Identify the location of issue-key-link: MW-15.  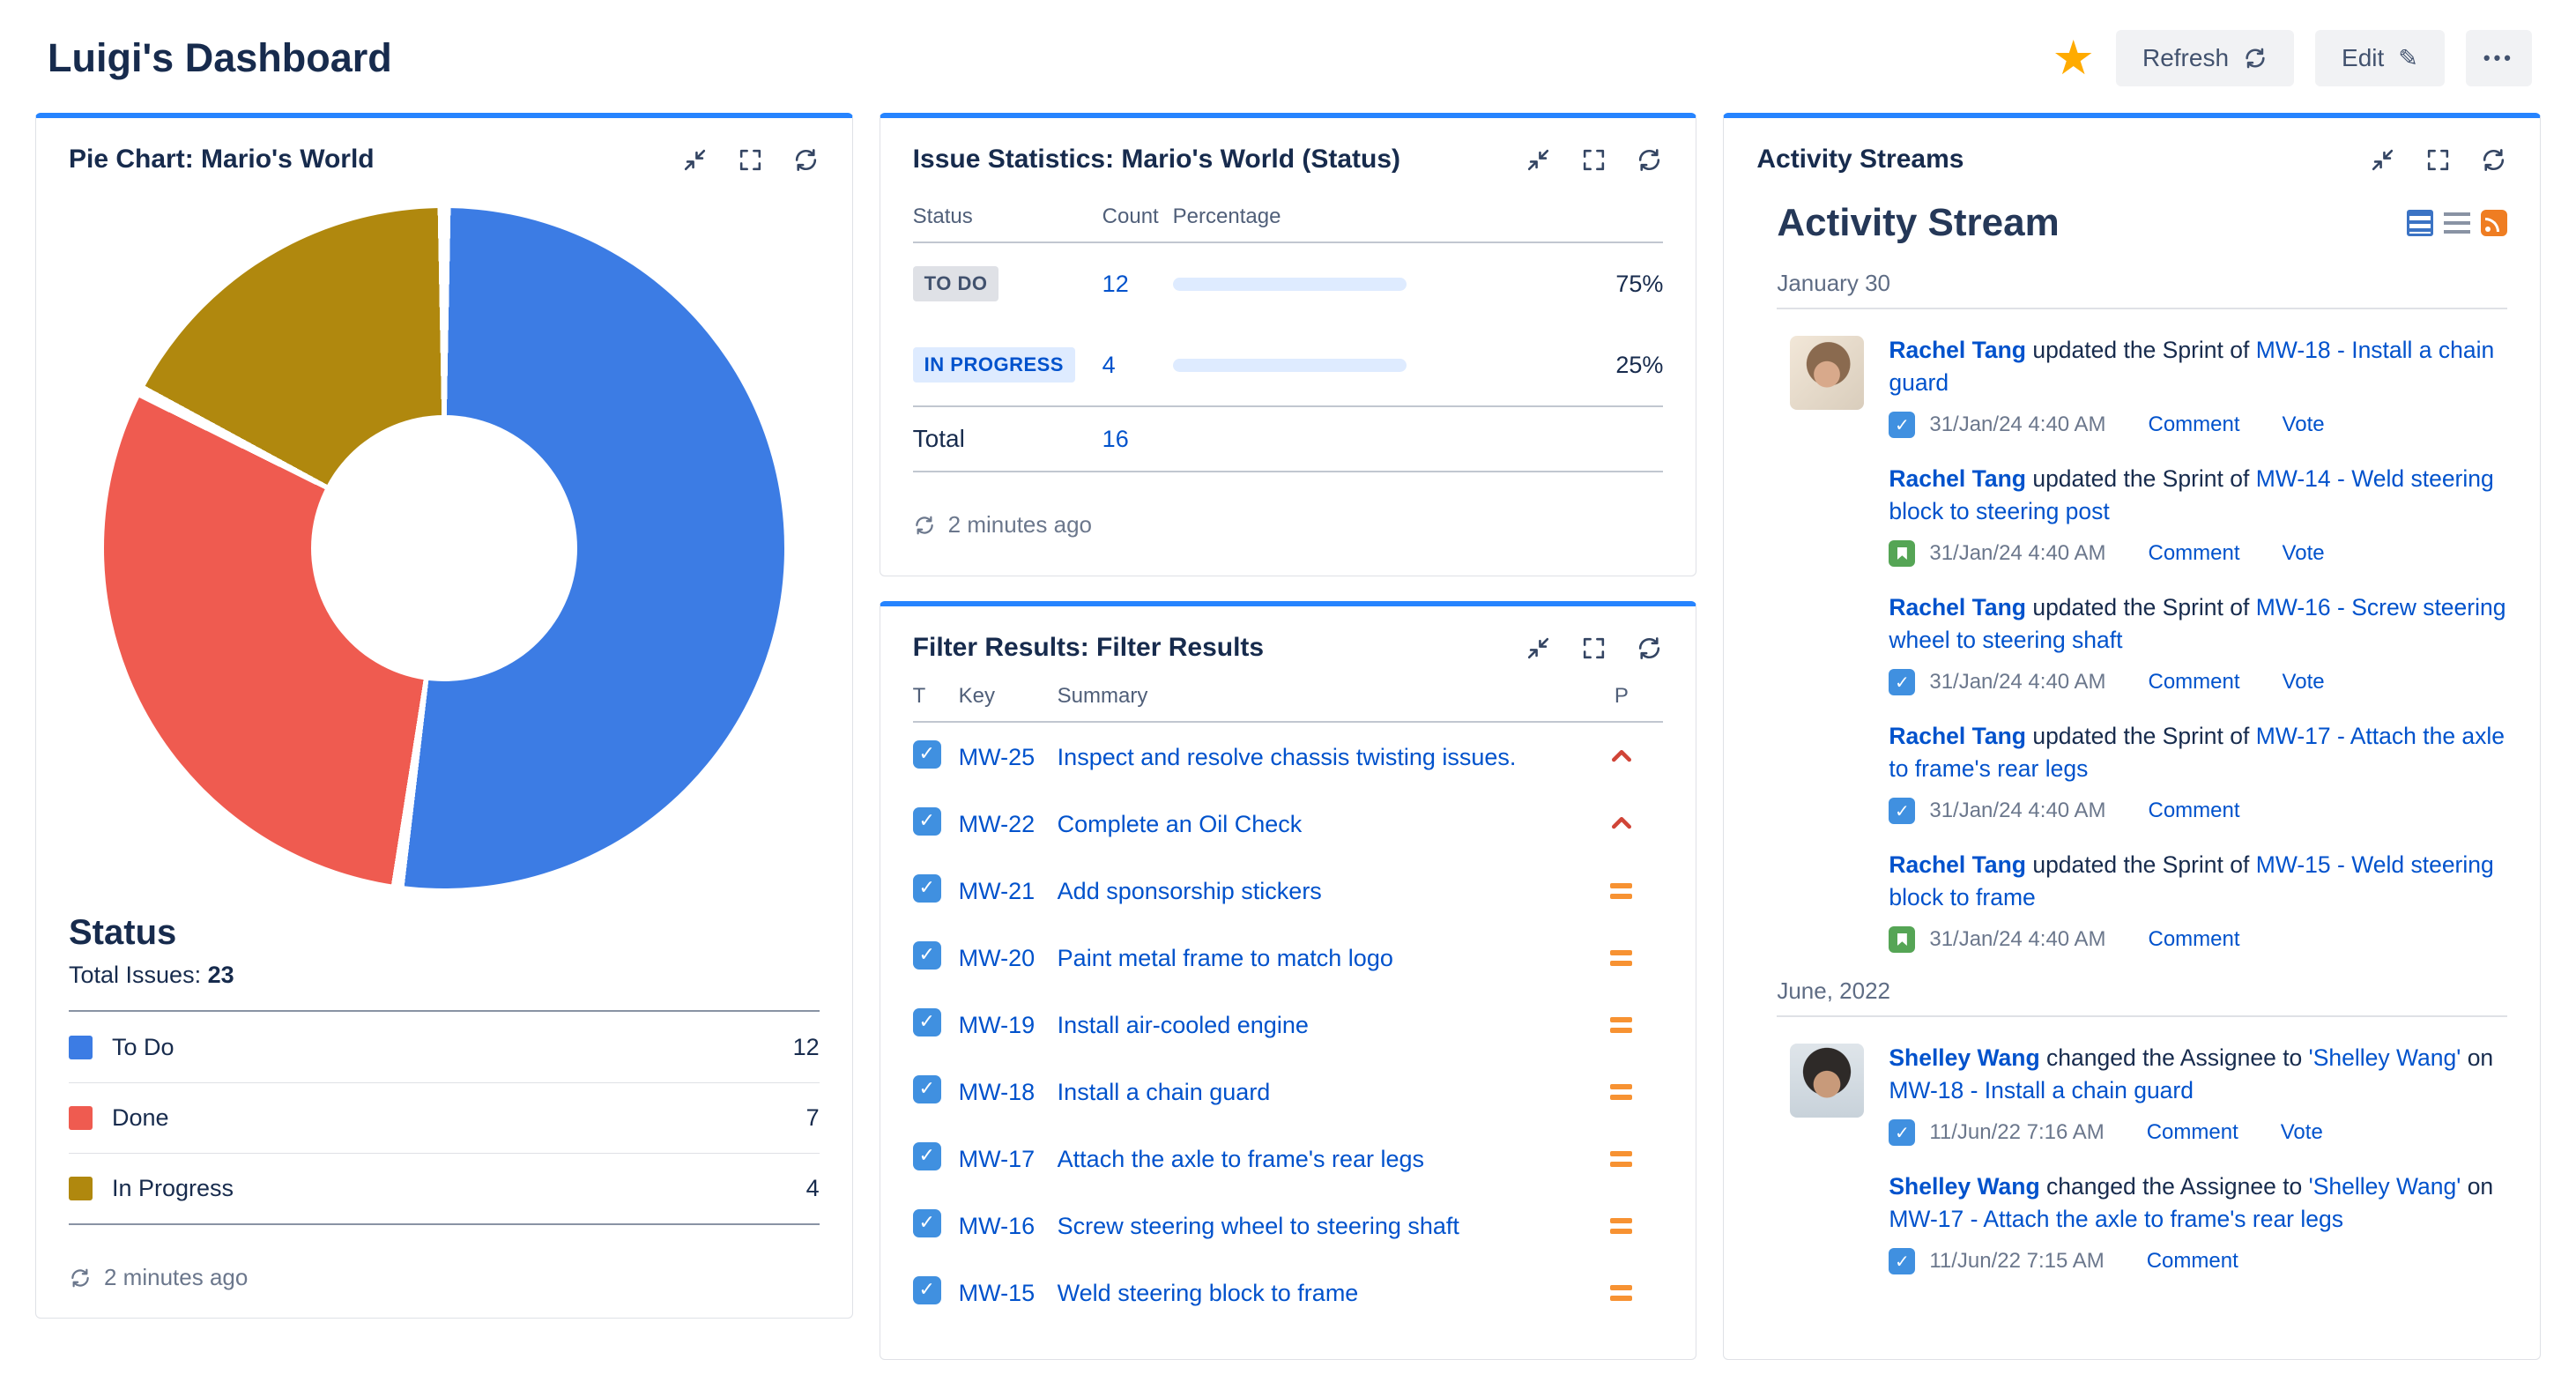
(997, 1293).